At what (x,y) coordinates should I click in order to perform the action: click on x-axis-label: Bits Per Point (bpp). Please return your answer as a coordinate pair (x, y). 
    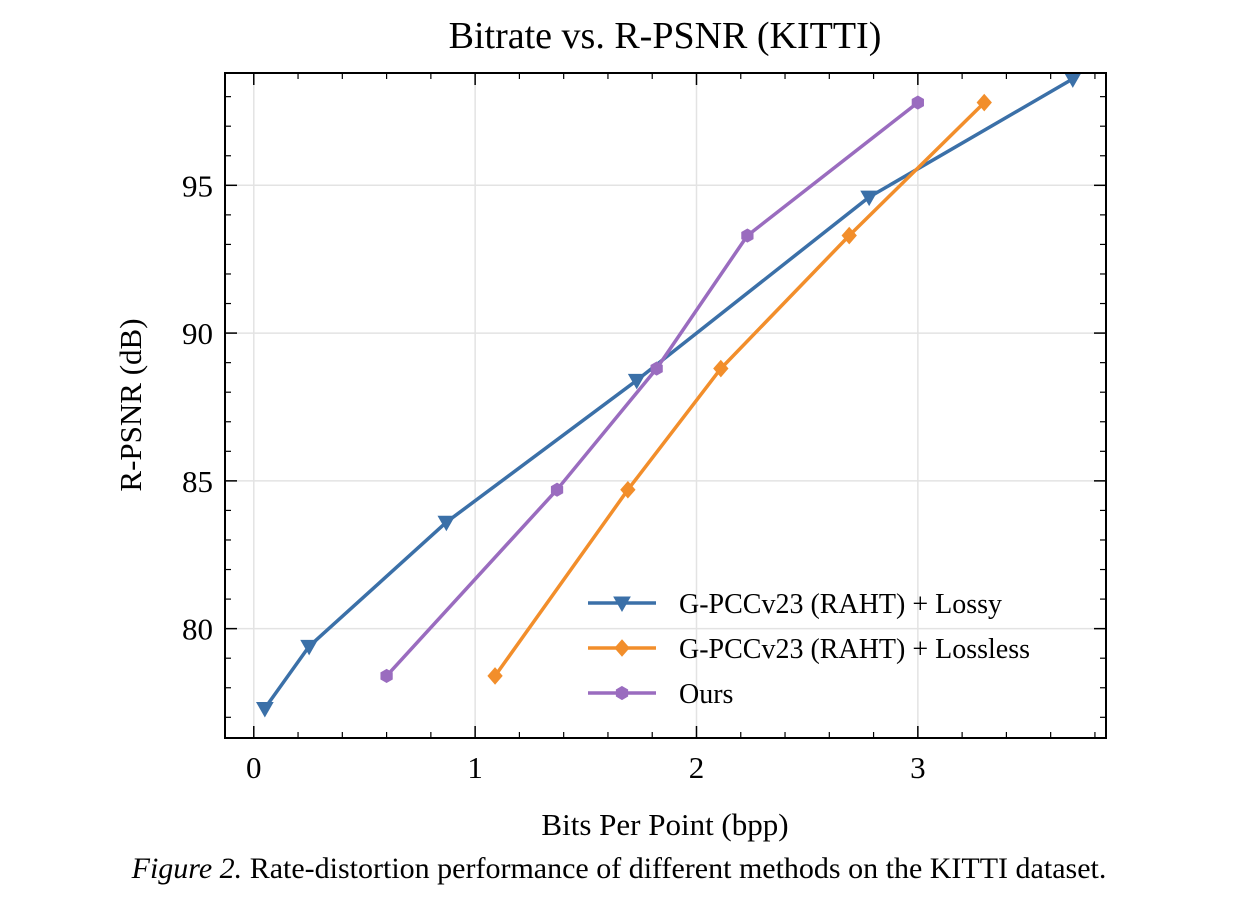
    Looking at the image, I should click on (664, 824).